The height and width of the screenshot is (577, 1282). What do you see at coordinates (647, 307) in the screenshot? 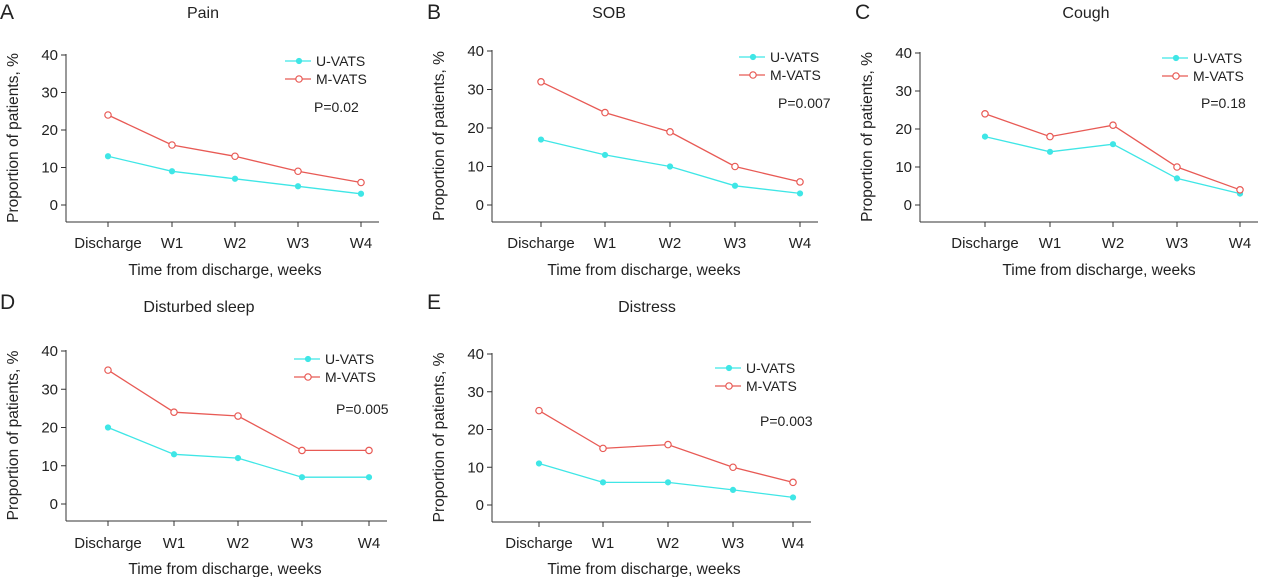
I see `chart-title: Distress` at bounding box center [647, 307].